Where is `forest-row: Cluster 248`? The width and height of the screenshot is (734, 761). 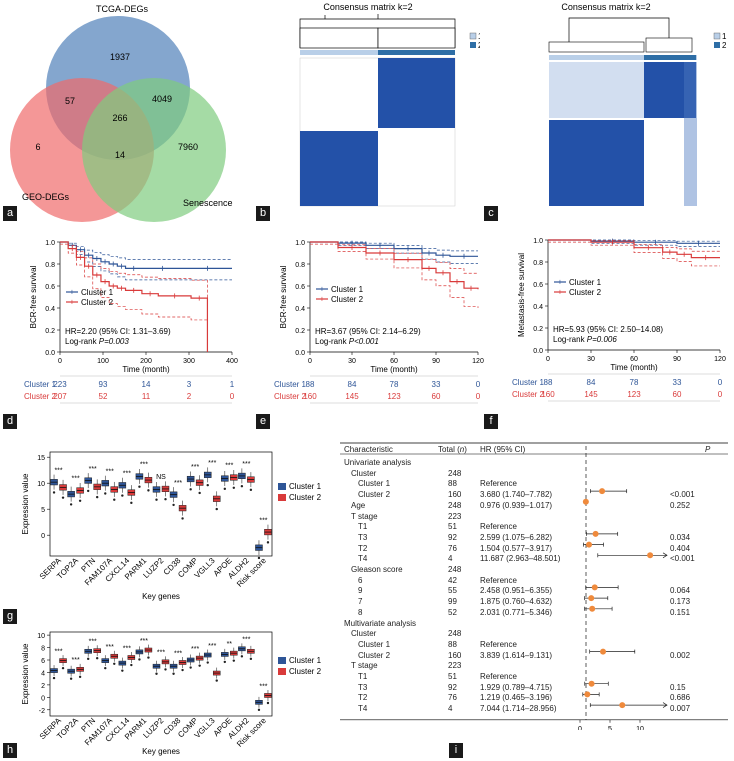
forest-row: Cluster 248 is located at coordinates (534, 474).